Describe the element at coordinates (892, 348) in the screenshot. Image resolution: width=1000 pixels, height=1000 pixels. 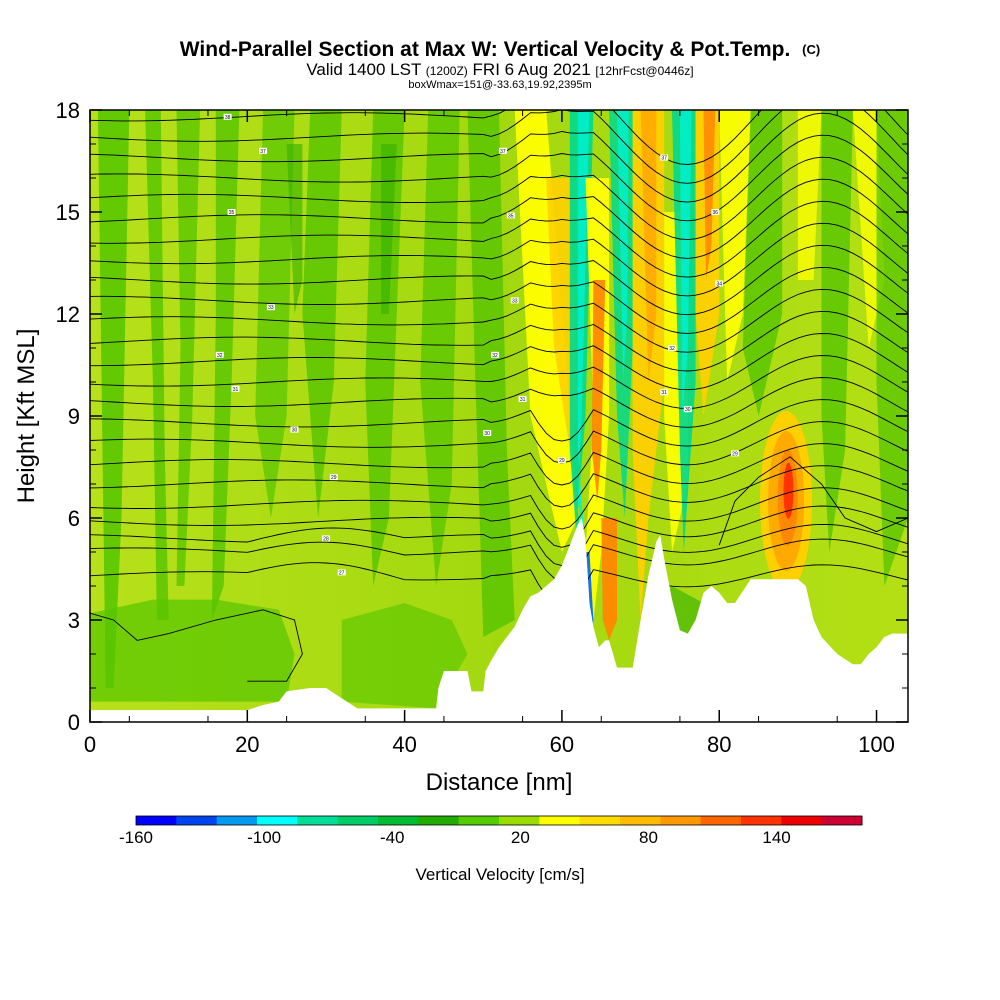
I see `band-green-r3` at that location.